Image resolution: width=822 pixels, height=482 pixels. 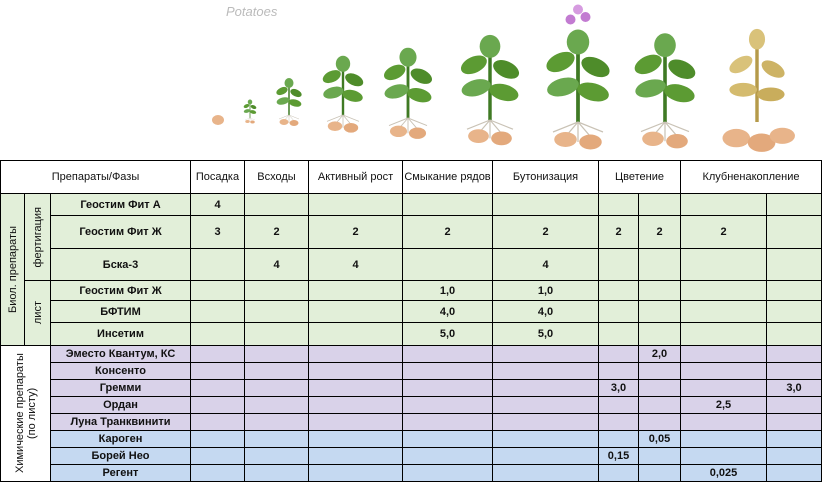 What do you see at coordinates (121, 456) in the screenshot?
I see `row-name: Борей Нео` at bounding box center [121, 456].